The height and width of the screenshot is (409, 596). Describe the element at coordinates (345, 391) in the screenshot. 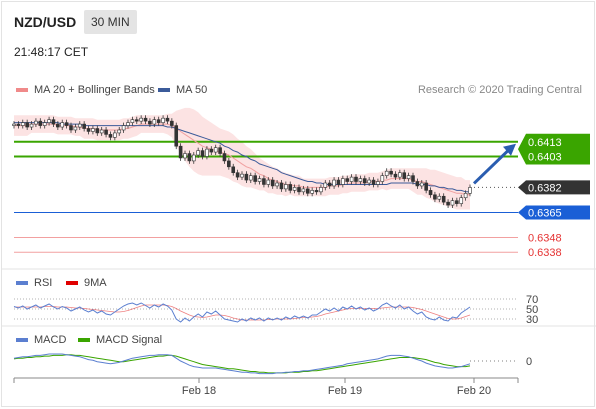

I see `x-axis-label: Feb 19` at that location.